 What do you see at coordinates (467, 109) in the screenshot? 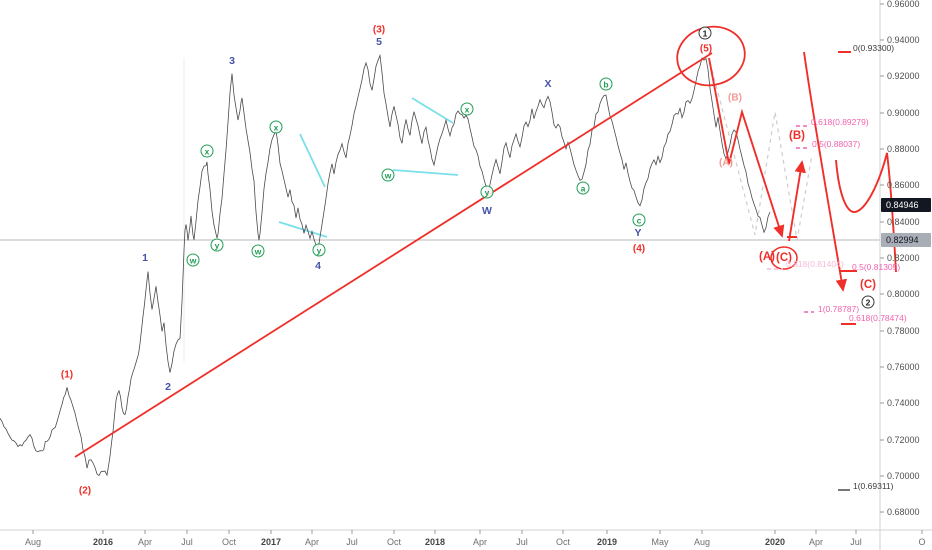
I see `wave-circle-green-x-20: x` at bounding box center [467, 109].